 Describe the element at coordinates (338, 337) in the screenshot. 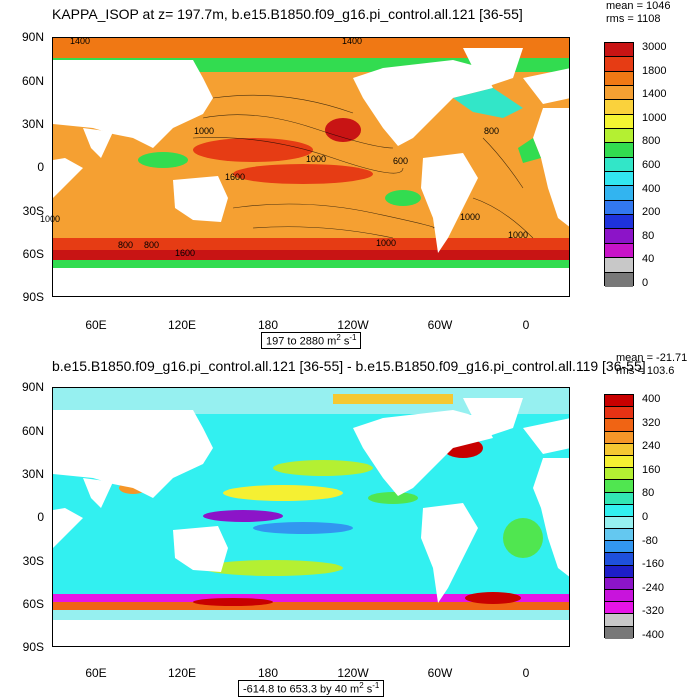

I see `panel1-range-sup: 2` at that location.